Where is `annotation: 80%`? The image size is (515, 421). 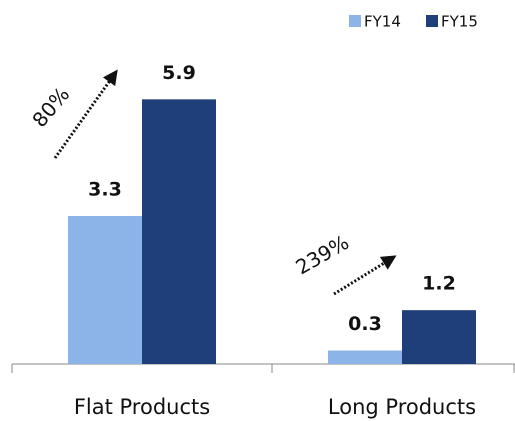
annotation: 80% is located at coordinates (50, 106).